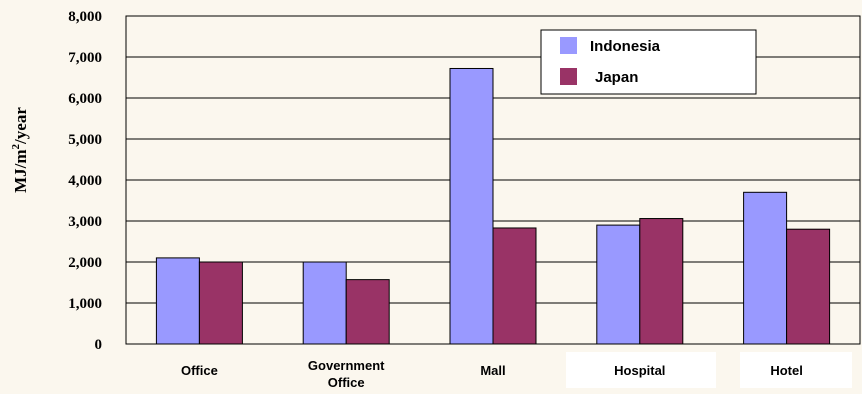  I want to click on x-tick-label: Office, so click(199, 370).